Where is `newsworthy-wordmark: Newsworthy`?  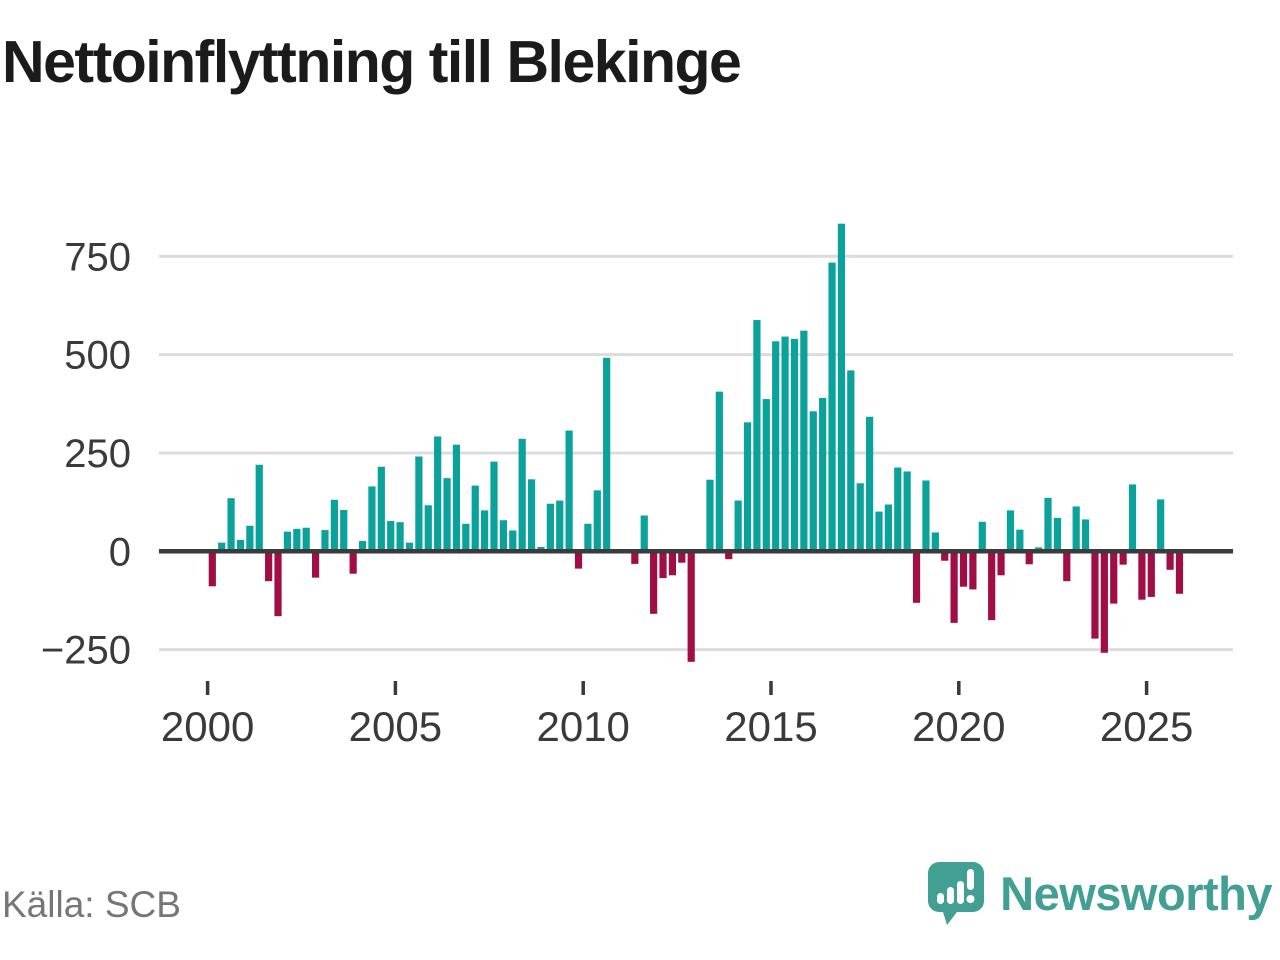 newsworthy-wordmark: Newsworthy is located at coordinates (1136, 893).